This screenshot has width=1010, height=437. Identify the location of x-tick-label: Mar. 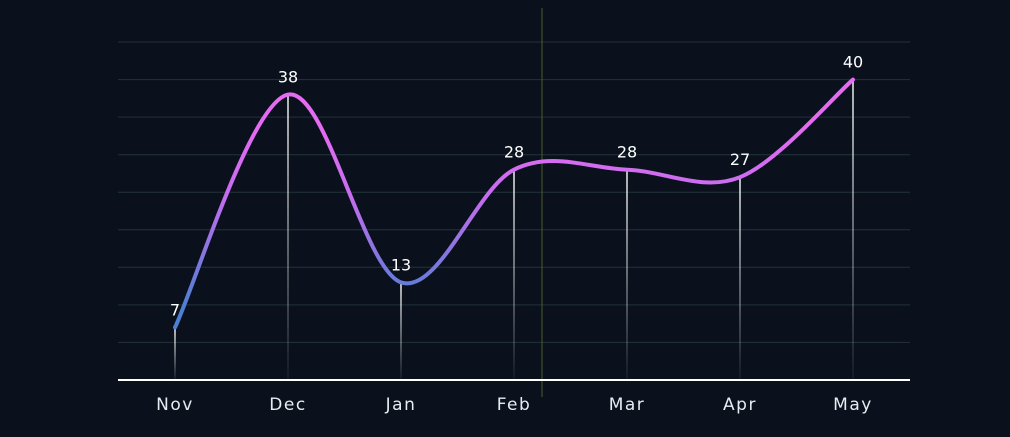
(627, 405).